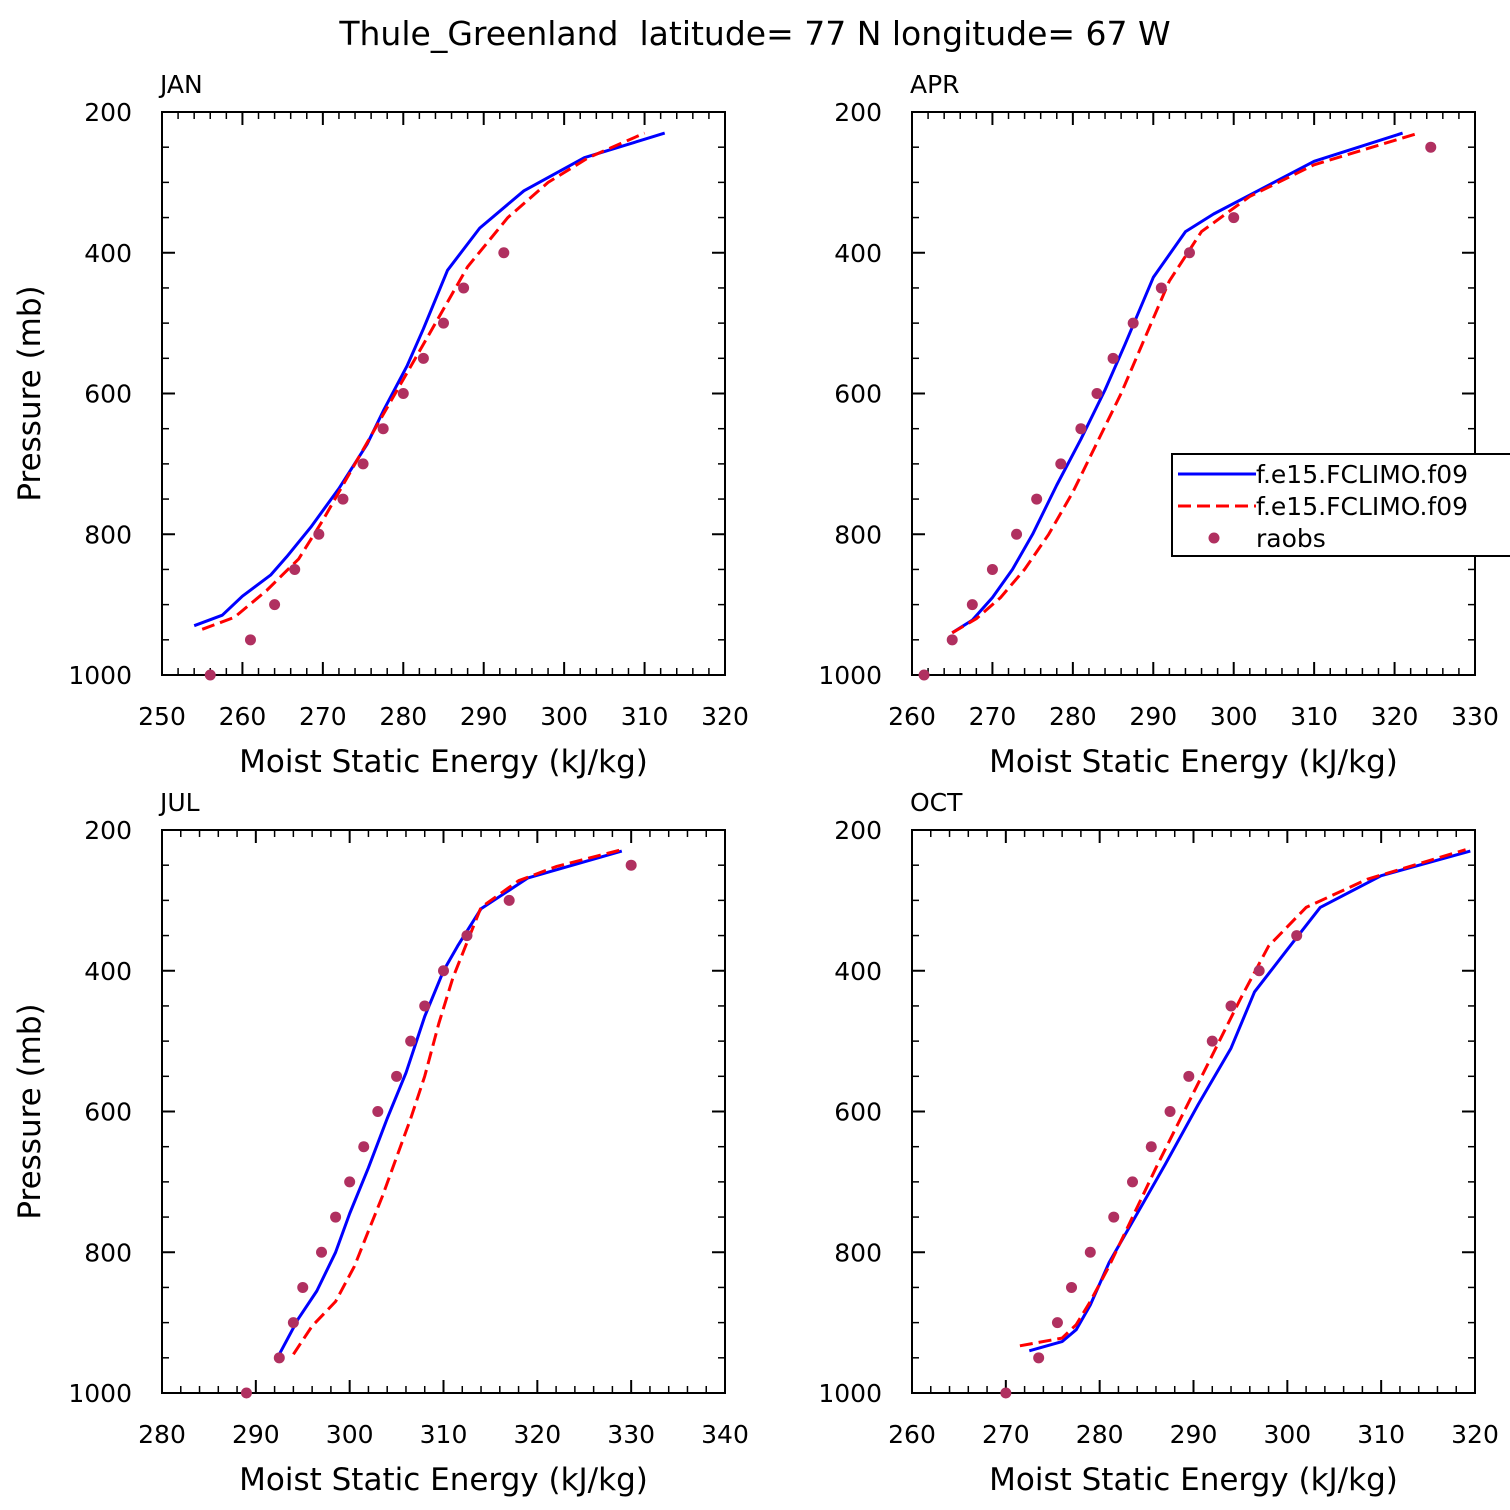  I want to click on x-tick-label: 340, so click(725, 1434).